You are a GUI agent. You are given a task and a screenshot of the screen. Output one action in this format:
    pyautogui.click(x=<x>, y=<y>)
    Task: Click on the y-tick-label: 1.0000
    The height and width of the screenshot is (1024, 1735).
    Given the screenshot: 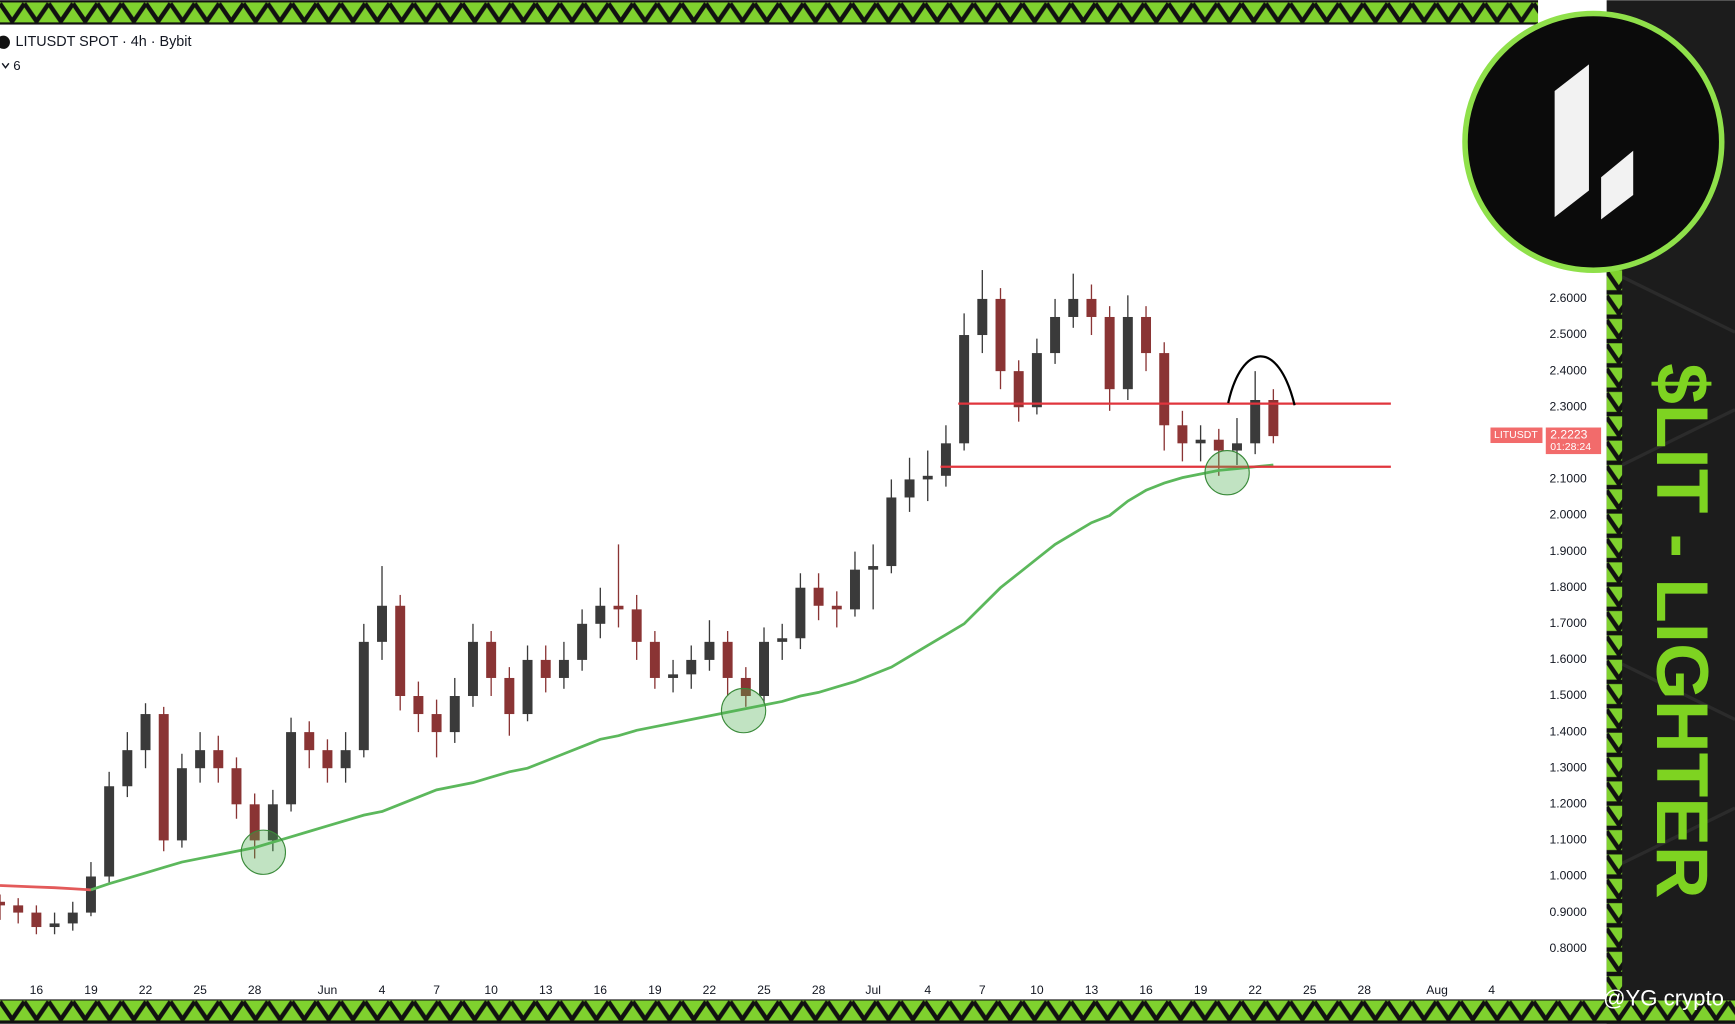 What is the action you would take?
    pyautogui.click(x=1568, y=876)
    